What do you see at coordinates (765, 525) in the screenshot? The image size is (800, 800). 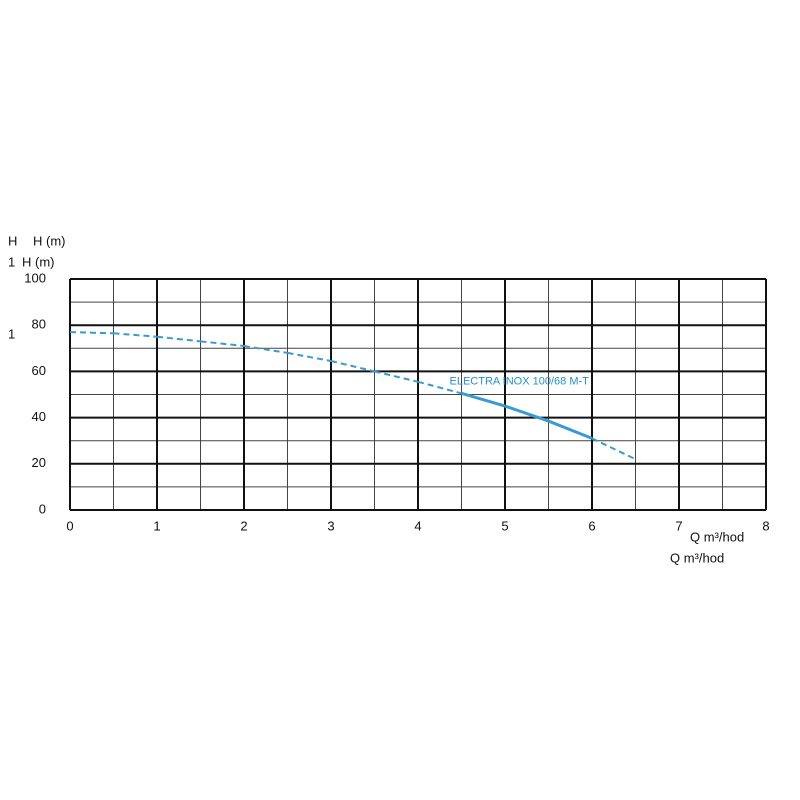 I see `x-tick-label: 8` at bounding box center [765, 525].